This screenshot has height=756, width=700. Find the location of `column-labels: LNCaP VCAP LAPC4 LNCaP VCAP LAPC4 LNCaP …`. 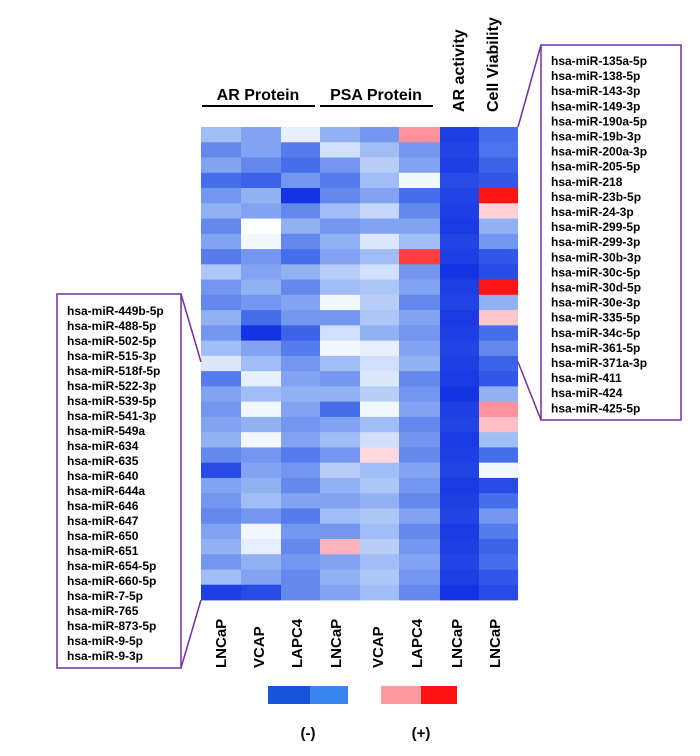

column-labels: LNCaP VCAP LAPC4 LNCaP VCAP LAPC4 LNCaP … is located at coordinates (358, 643).